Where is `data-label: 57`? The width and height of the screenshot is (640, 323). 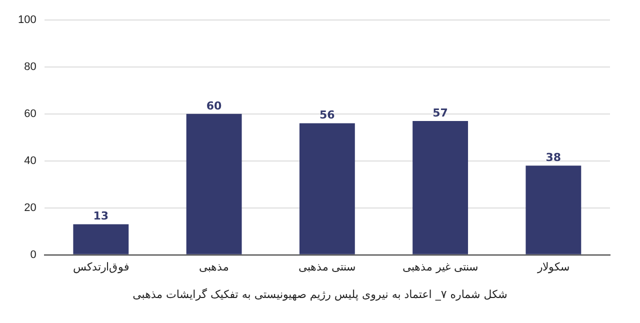
data-label: 57 is located at coordinates (440, 113).